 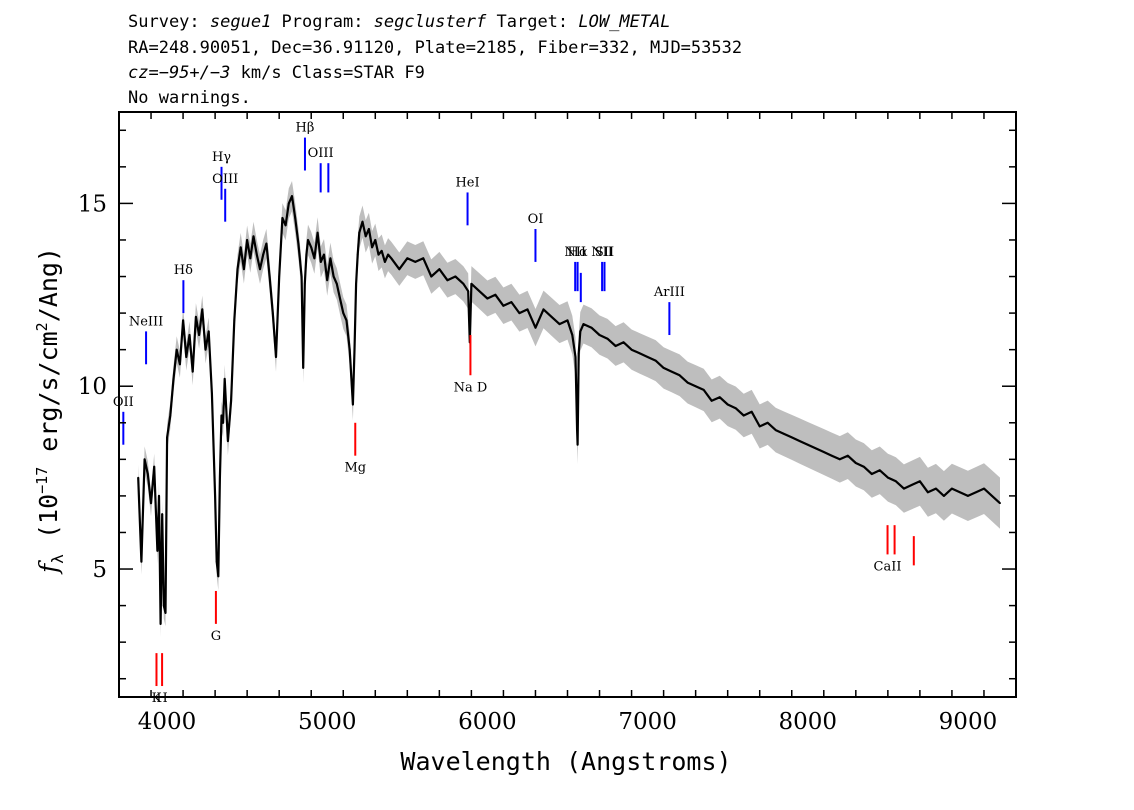 What do you see at coordinates (968, 722) in the screenshot?
I see `x-tick-label: 9000` at bounding box center [968, 722].